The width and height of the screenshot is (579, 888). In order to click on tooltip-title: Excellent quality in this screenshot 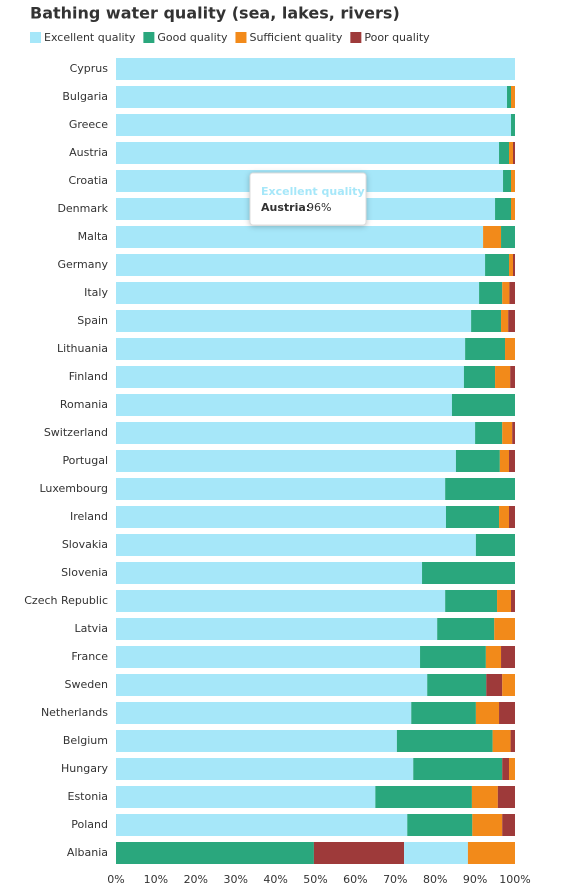, I will do `click(313, 191)`.